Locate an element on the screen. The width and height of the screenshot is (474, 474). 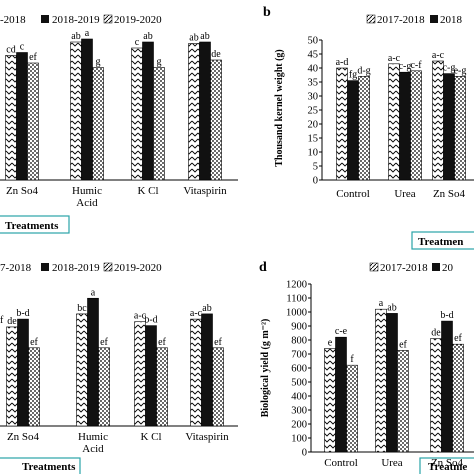
panel-d-significance-letter: ef is located at coordinates (458, 338).